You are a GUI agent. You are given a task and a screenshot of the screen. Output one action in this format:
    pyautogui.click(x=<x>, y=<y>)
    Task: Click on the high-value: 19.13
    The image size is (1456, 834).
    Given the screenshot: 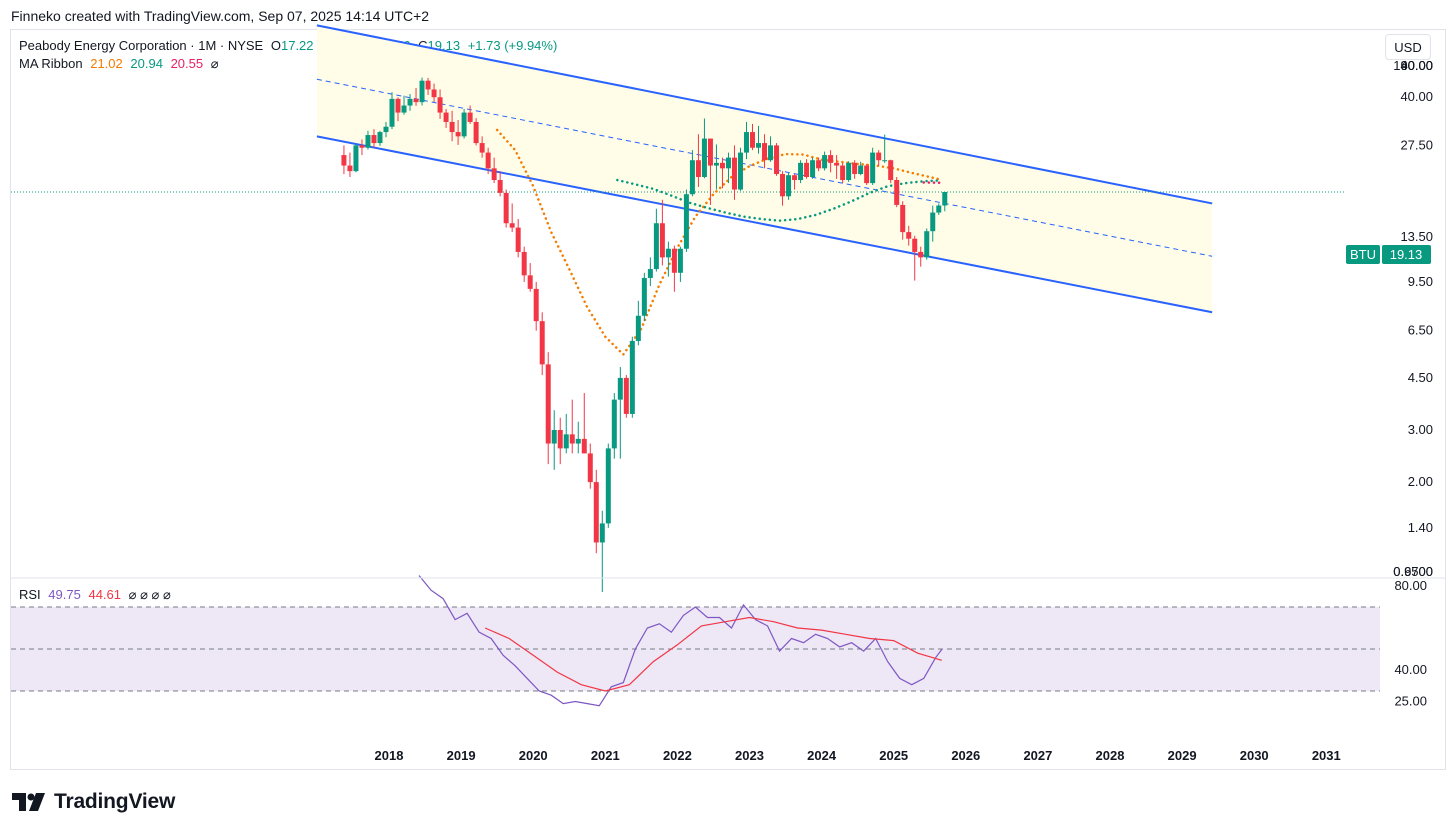 What is the action you would take?
    pyautogui.click(x=347, y=45)
    